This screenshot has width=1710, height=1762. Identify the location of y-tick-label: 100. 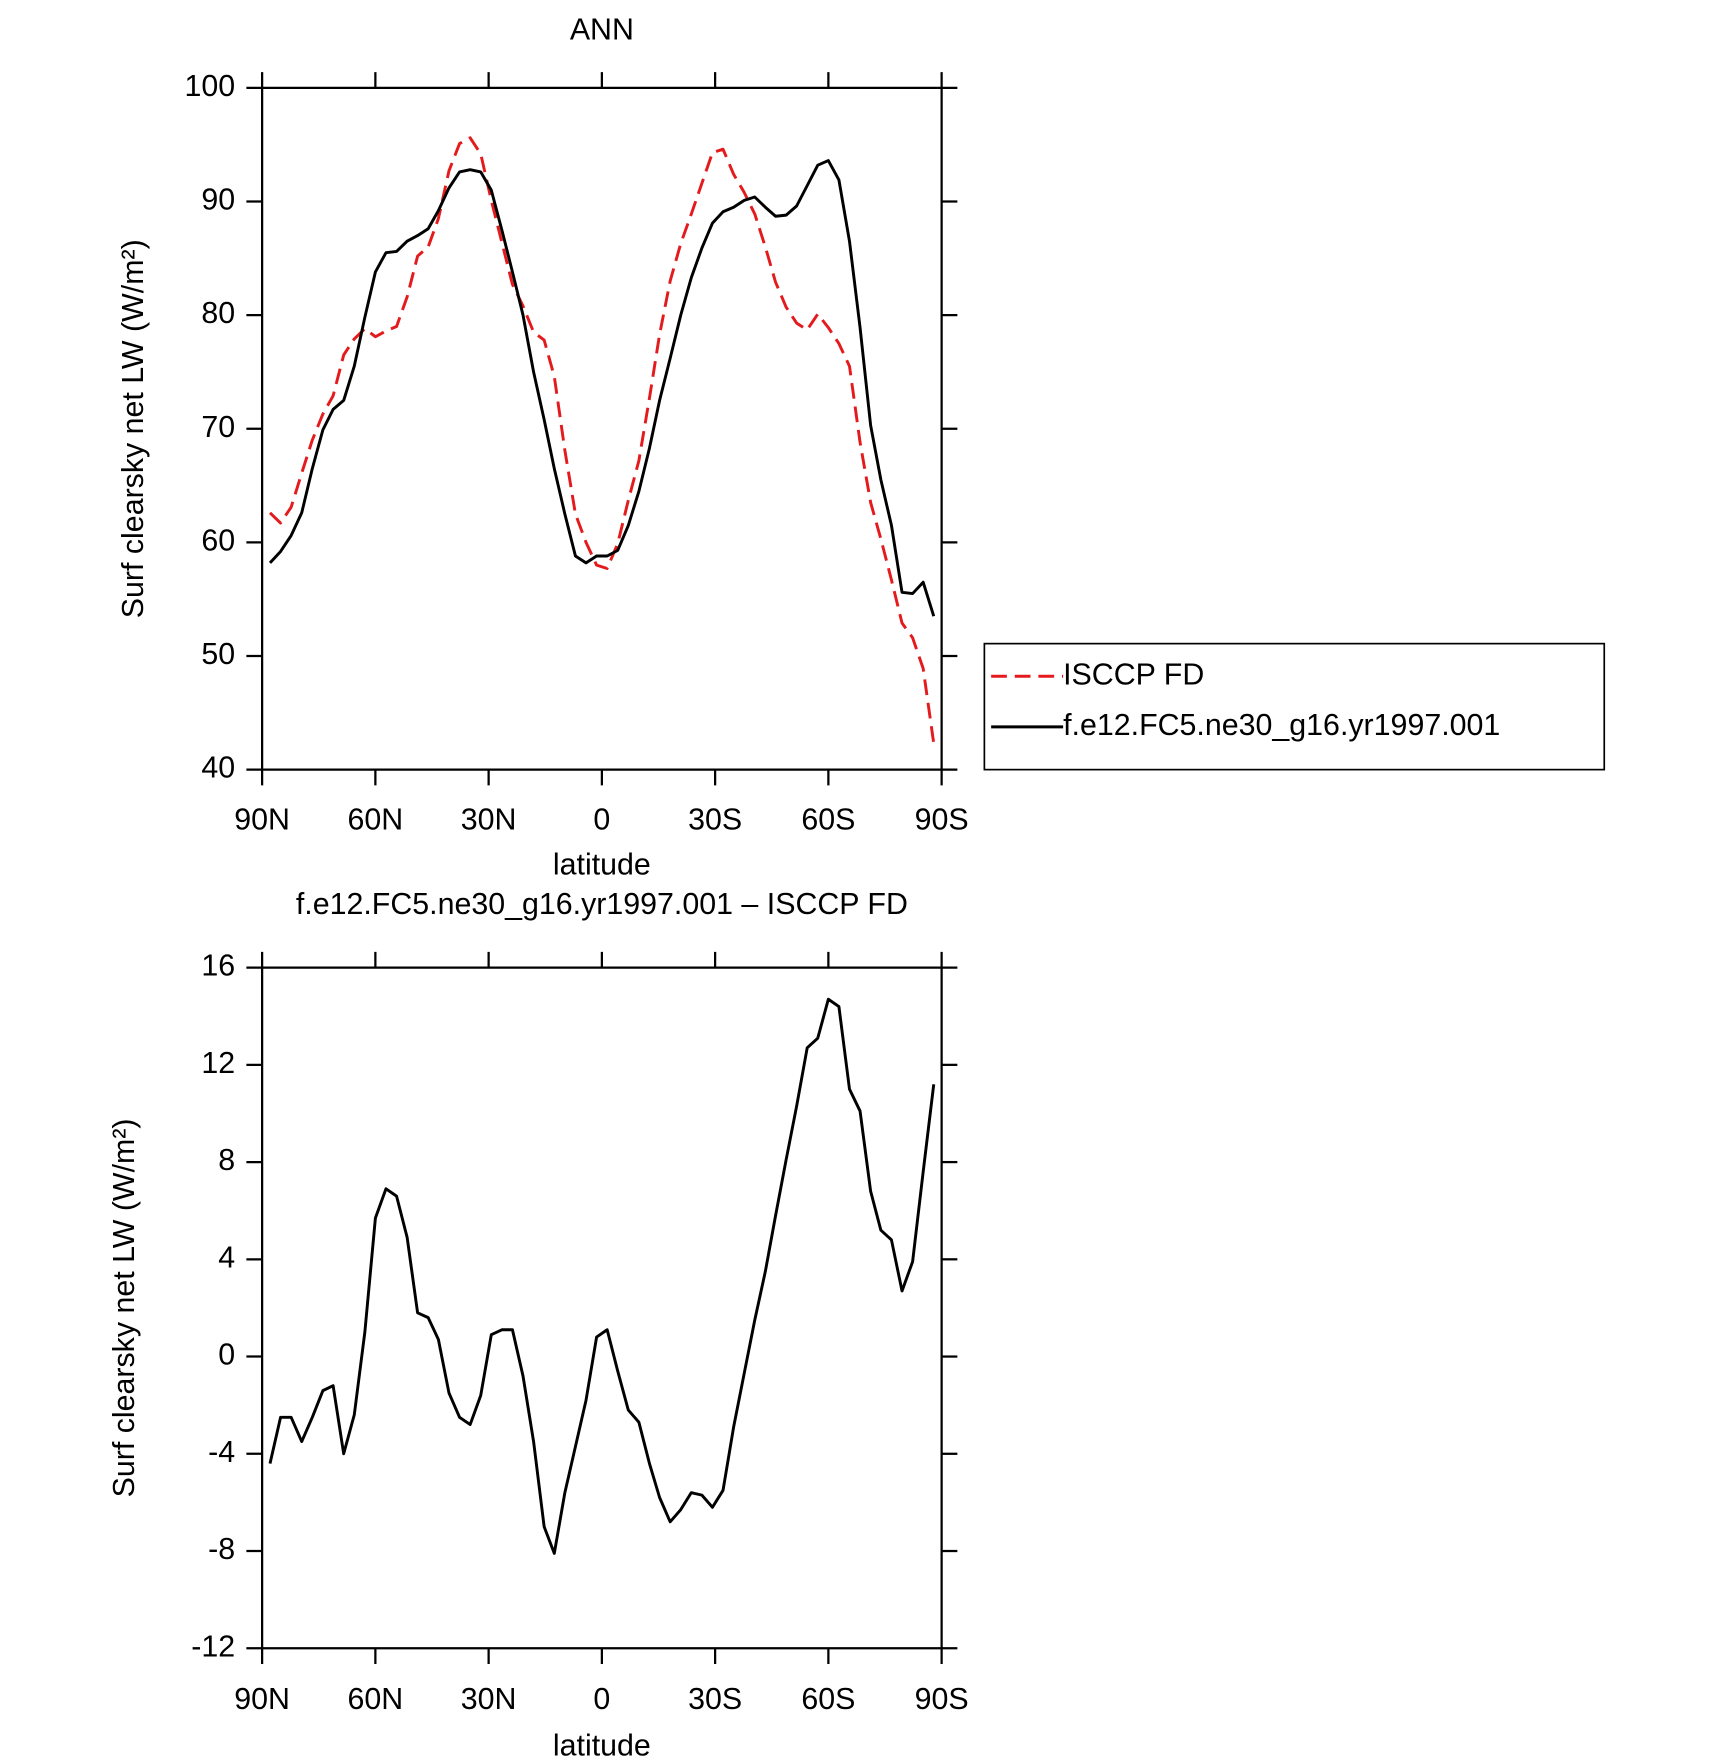
(209, 86).